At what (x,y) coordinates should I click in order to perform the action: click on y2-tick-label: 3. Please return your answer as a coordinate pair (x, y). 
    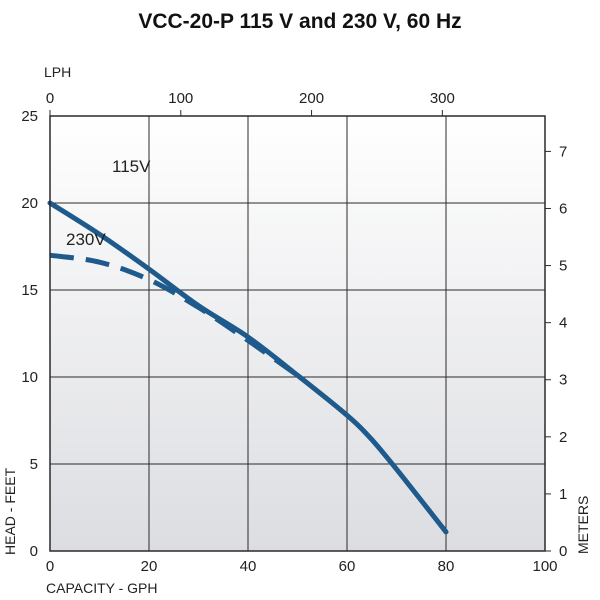
    Looking at the image, I should click on (563, 380).